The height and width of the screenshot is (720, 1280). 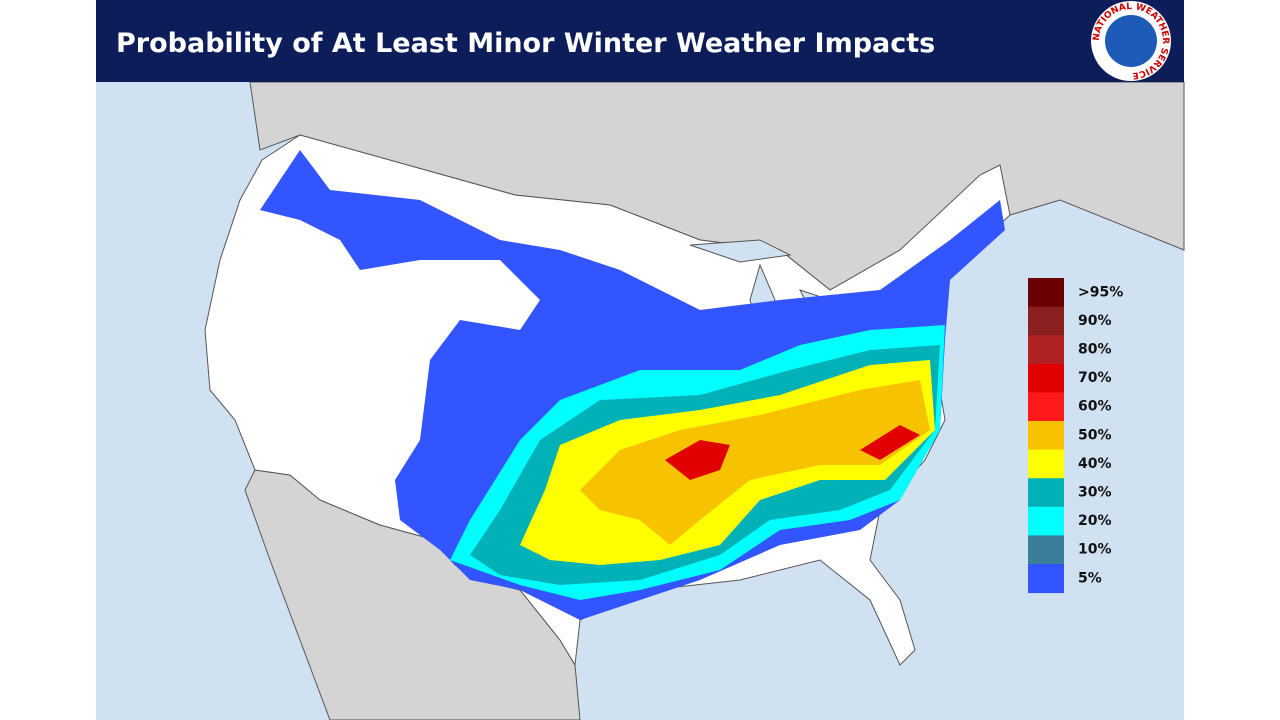 I want to click on legend-label: 50%, so click(x=1095, y=435).